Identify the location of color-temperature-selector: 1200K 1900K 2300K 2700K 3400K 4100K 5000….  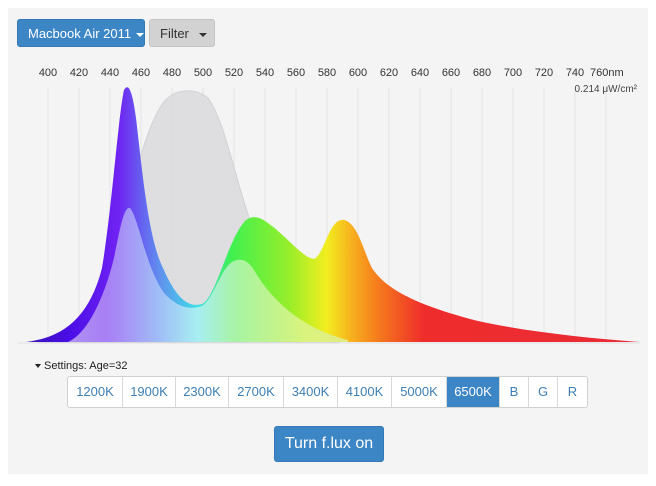
(327, 392).